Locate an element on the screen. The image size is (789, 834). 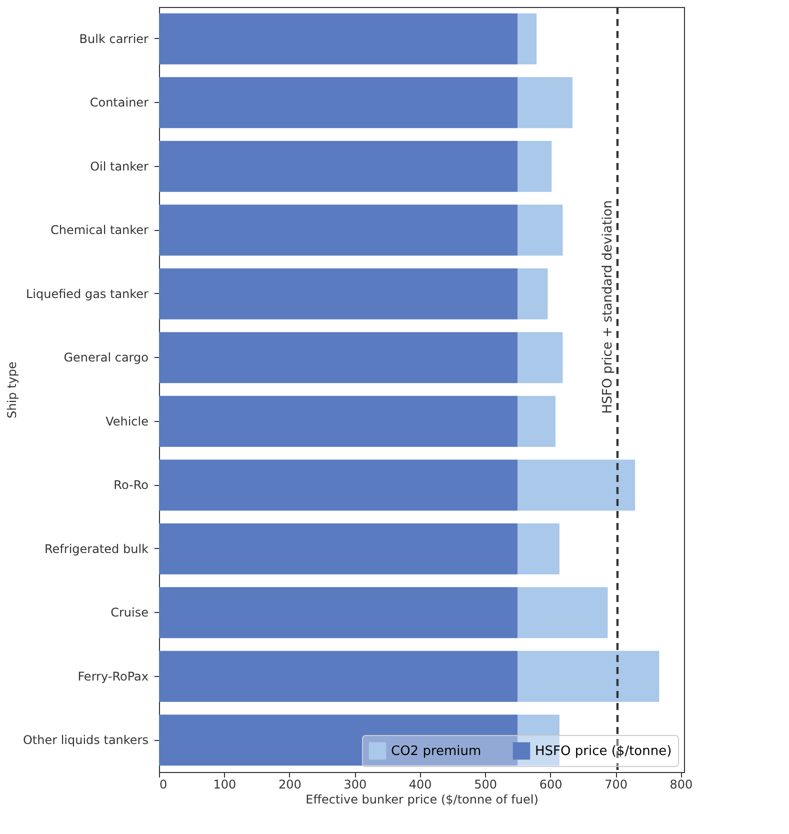
y-tick-label: General cargo is located at coordinates (106, 357).